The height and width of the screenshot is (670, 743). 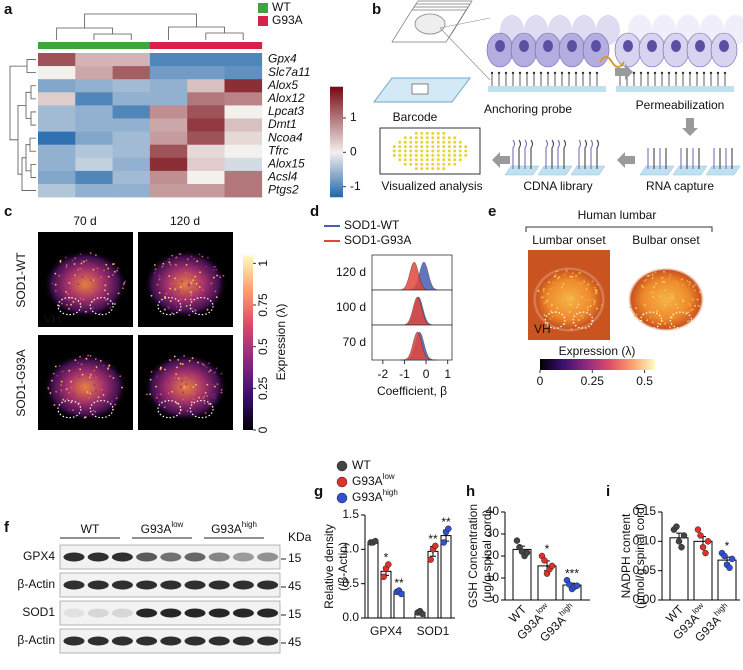 I want to click on y-tick-label: 0, so click(x=495, y=599).